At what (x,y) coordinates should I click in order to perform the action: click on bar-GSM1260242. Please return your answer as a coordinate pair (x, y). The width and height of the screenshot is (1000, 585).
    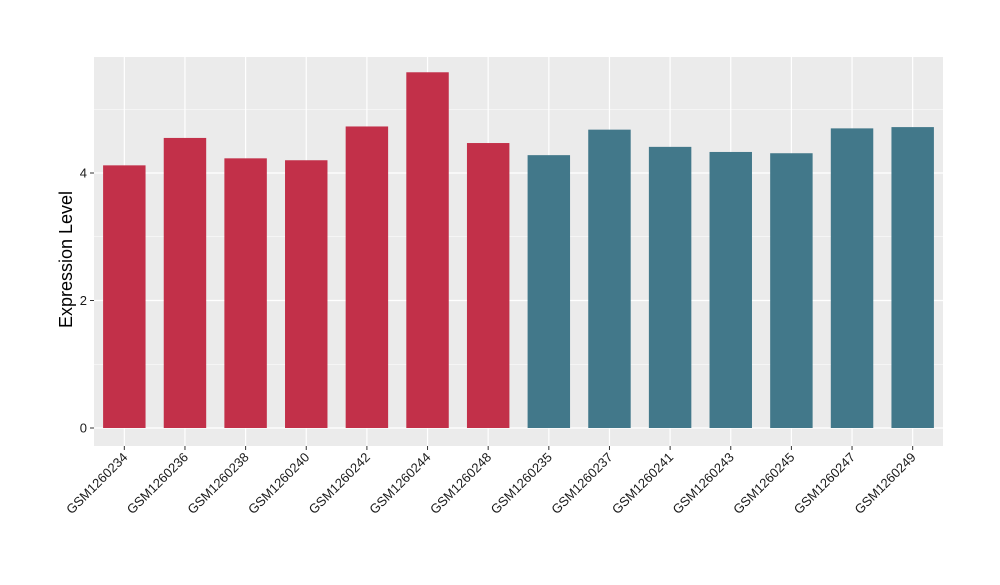
    Looking at the image, I should click on (367, 277).